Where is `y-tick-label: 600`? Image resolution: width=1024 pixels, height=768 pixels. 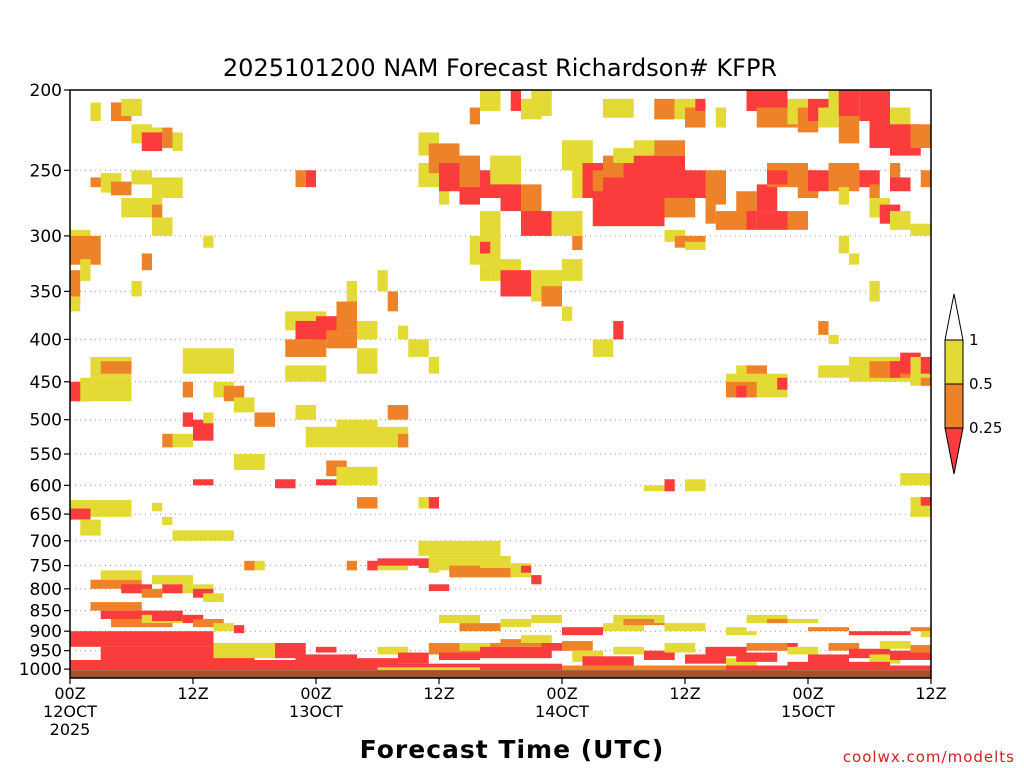 y-tick-label: 600 is located at coordinates (46, 486).